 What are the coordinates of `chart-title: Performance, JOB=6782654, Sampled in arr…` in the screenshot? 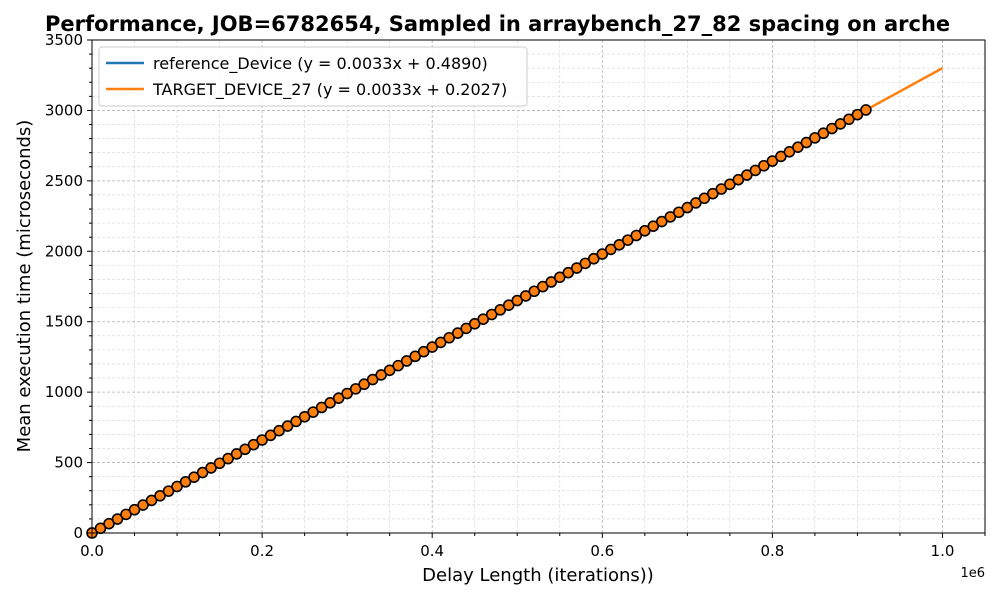 It's located at (497, 24).